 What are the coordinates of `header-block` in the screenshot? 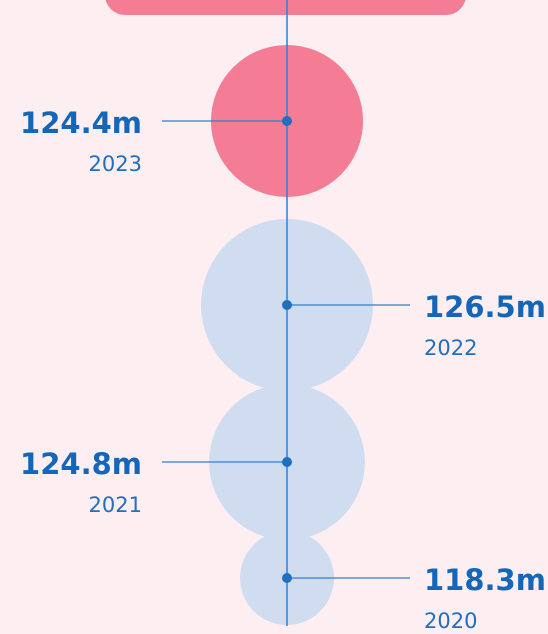 It's located at (285, 7).